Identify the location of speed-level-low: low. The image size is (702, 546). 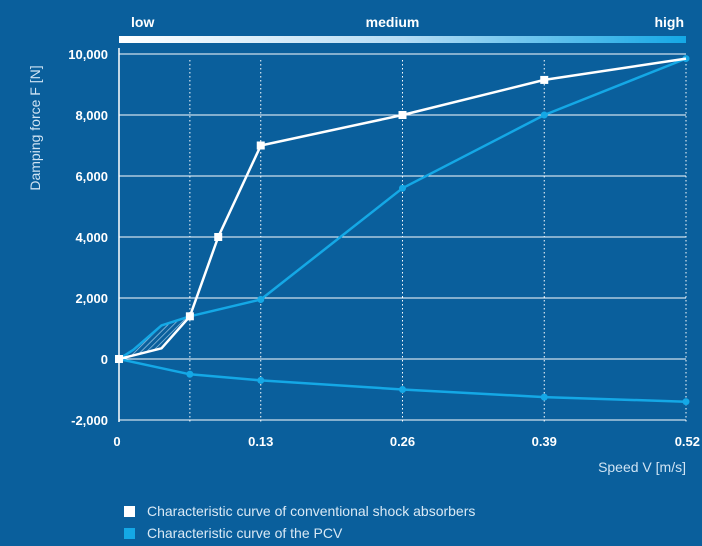
(142, 22).